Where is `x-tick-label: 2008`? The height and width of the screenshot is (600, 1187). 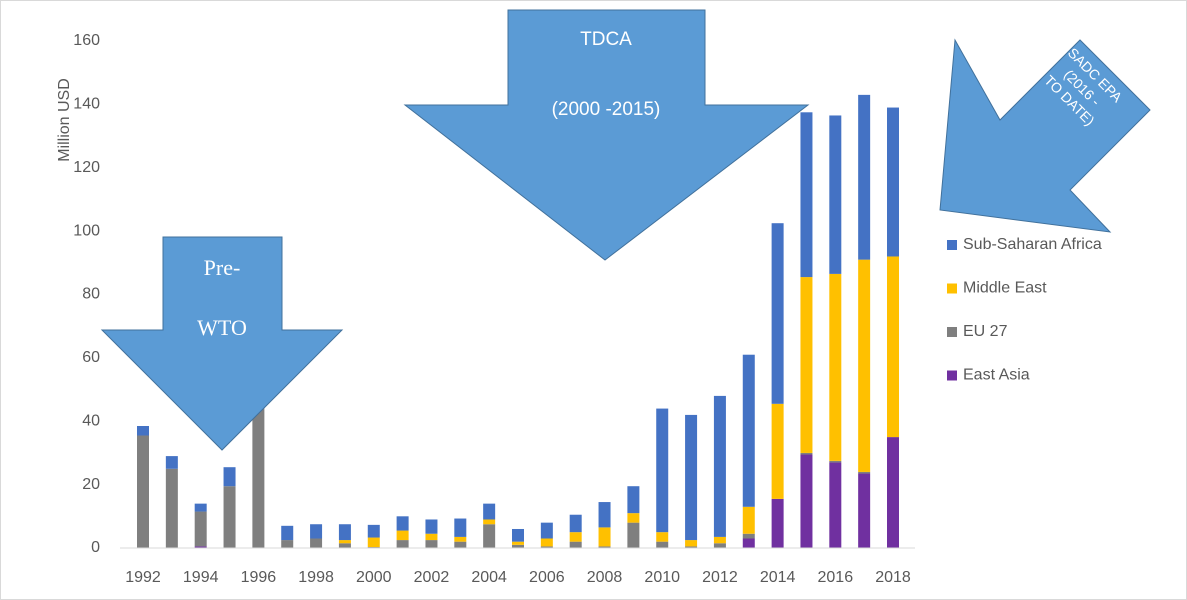 x-tick-label: 2008 is located at coordinates (605, 577).